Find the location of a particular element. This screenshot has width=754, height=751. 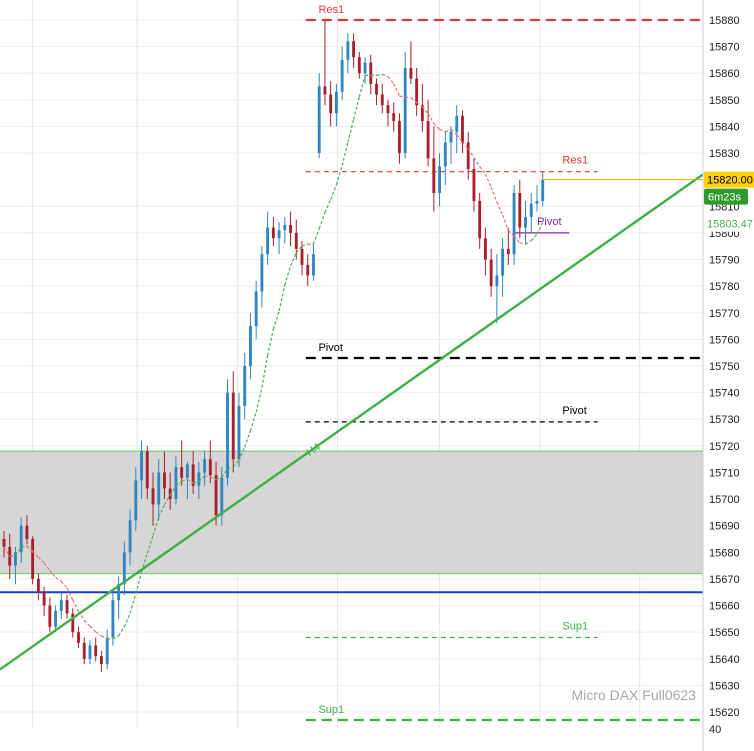

price-axis-tick: 15700 is located at coordinates (724, 500).